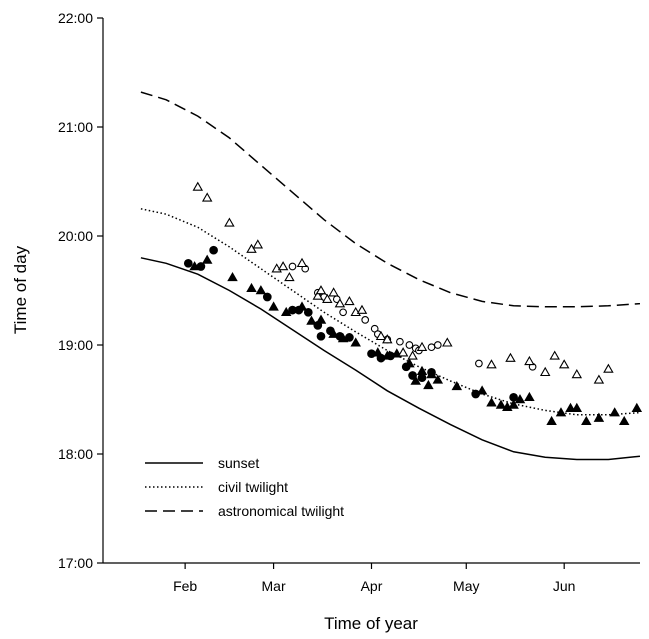  What do you see at coordinates (75, 454) in the screenshot?
I see `y-tick-label: 18:00` at bounding box center [75, 454].